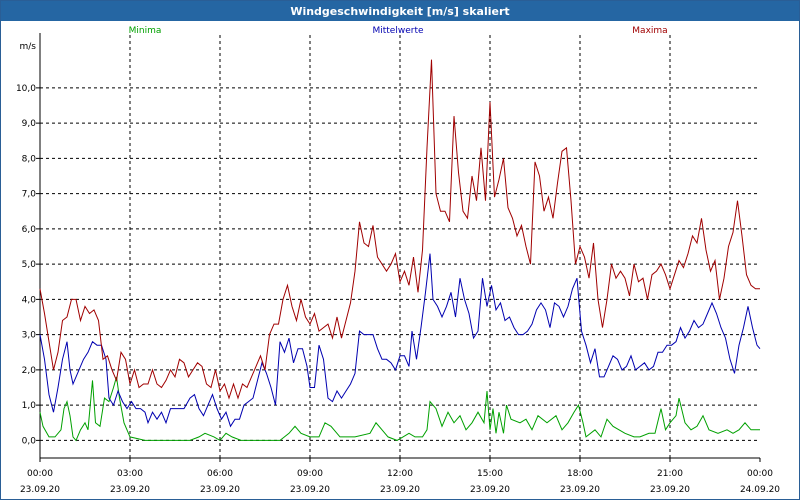 Image resolution: width=800 pixels, height=500 pixels. I want to click on x-tick-date-label: 24.09.20, so click(760, 490).